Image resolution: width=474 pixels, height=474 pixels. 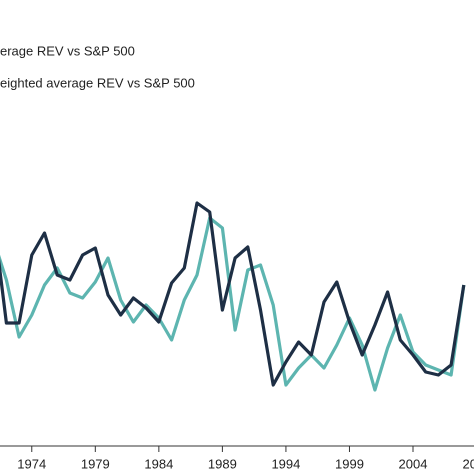 I want to click on legend-label: erage REV vs S&P 500, so click(x=67, y=50).